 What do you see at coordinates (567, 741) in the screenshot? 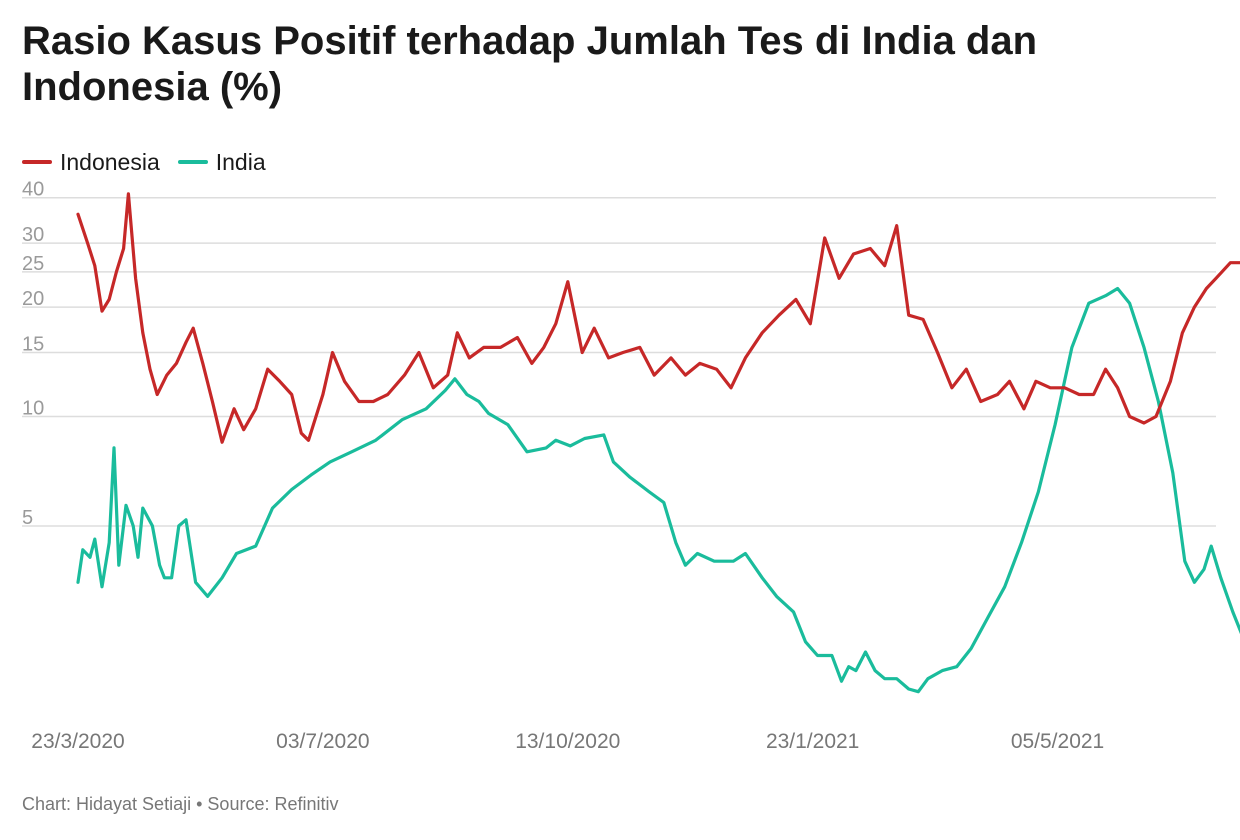
I see `x-tick-label-2: 13/10/2020` at bounding box center [567, 741].